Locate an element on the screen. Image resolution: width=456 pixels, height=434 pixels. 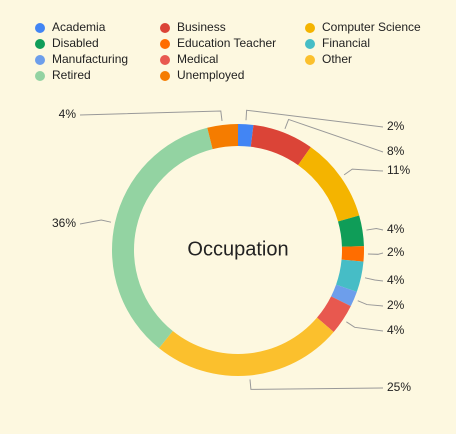
chart-title: Occupation is located at coordinates (237, 249).